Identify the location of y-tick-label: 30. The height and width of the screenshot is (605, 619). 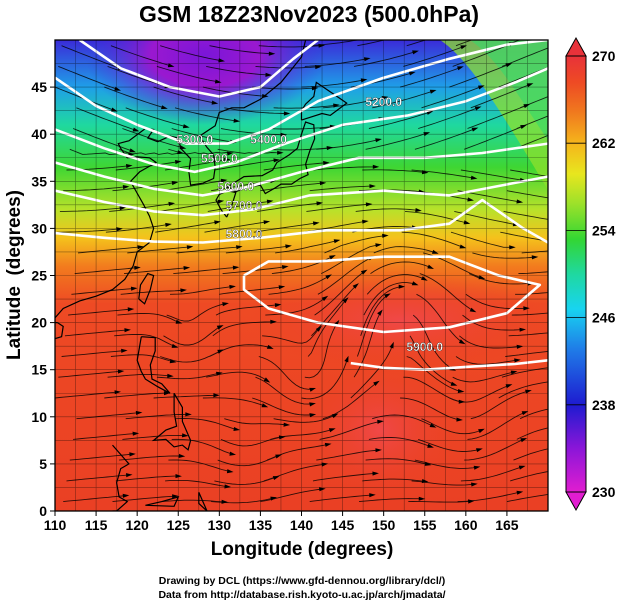
(39, 228).